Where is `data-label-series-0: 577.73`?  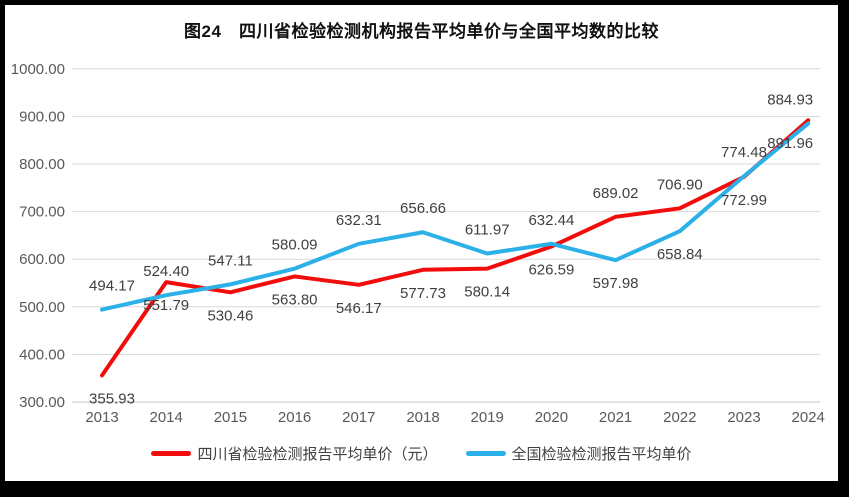
data-label-series-0: 577.73 is located at coordinates (423, 293).